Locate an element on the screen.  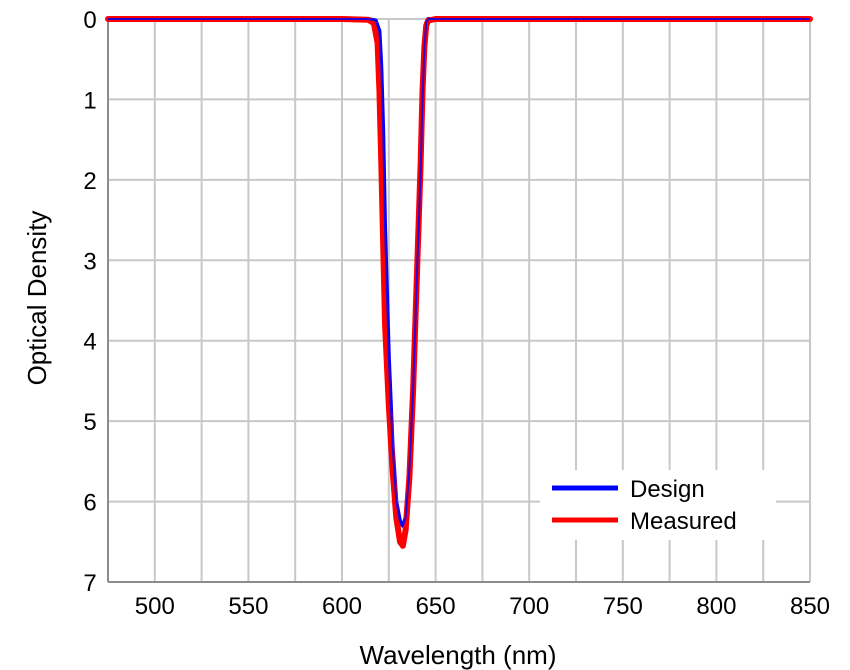
y-tick-label: 1 is located at coordinates (89, 100).